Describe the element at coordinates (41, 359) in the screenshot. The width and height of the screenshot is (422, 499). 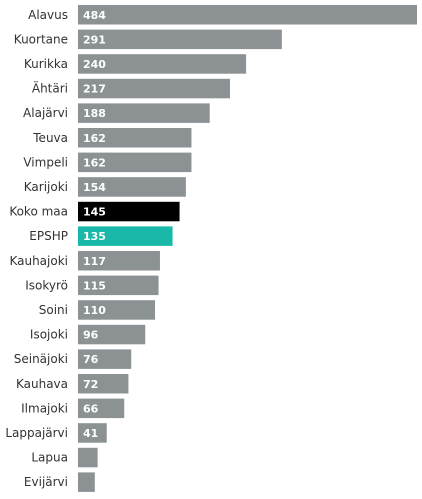
I see `category-label: Seinäjoki` at that location.